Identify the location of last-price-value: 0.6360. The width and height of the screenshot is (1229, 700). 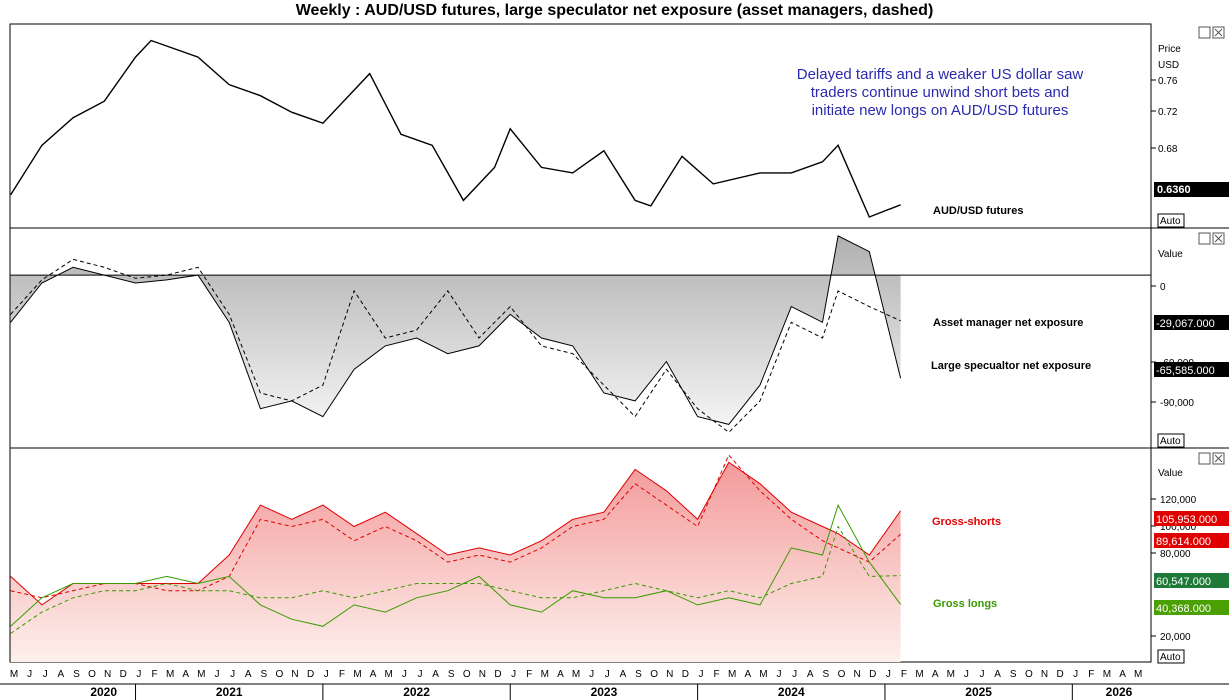
(1174, 190).